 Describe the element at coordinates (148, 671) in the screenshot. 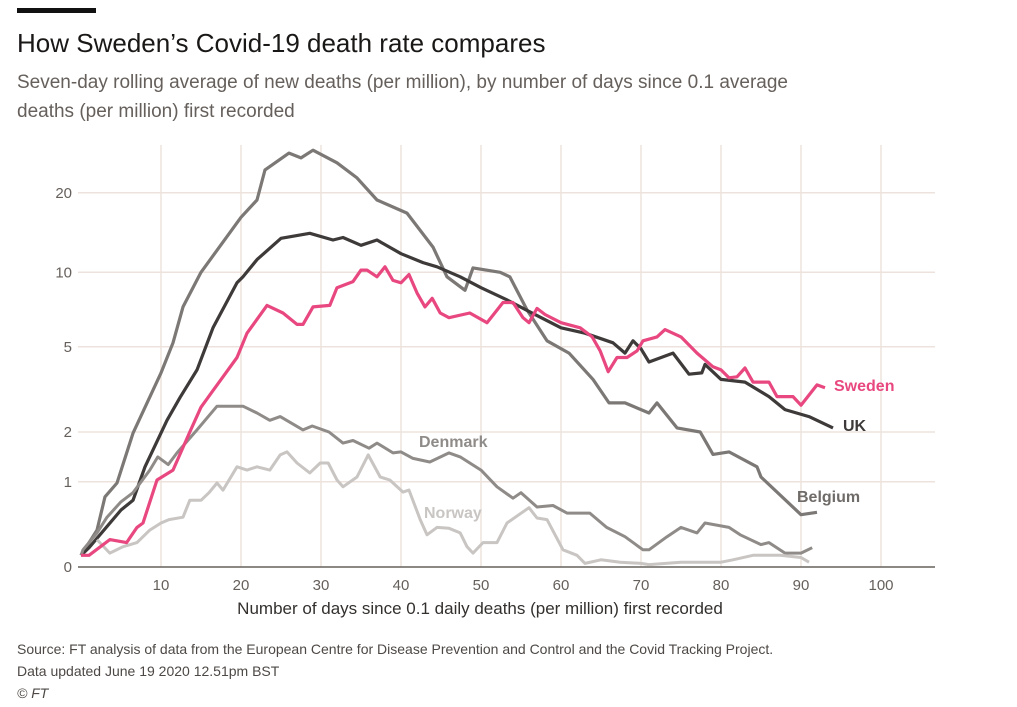

I see `updated-note: Data updated June 19 2020 12.51pm BST` at that location.